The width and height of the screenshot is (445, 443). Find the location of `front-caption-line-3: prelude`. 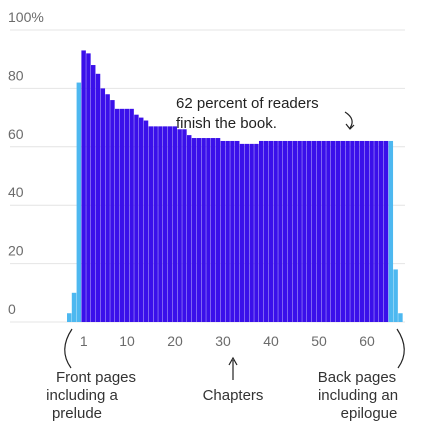

front-caption-line-3: prelude is located at coordinates (77, 413).